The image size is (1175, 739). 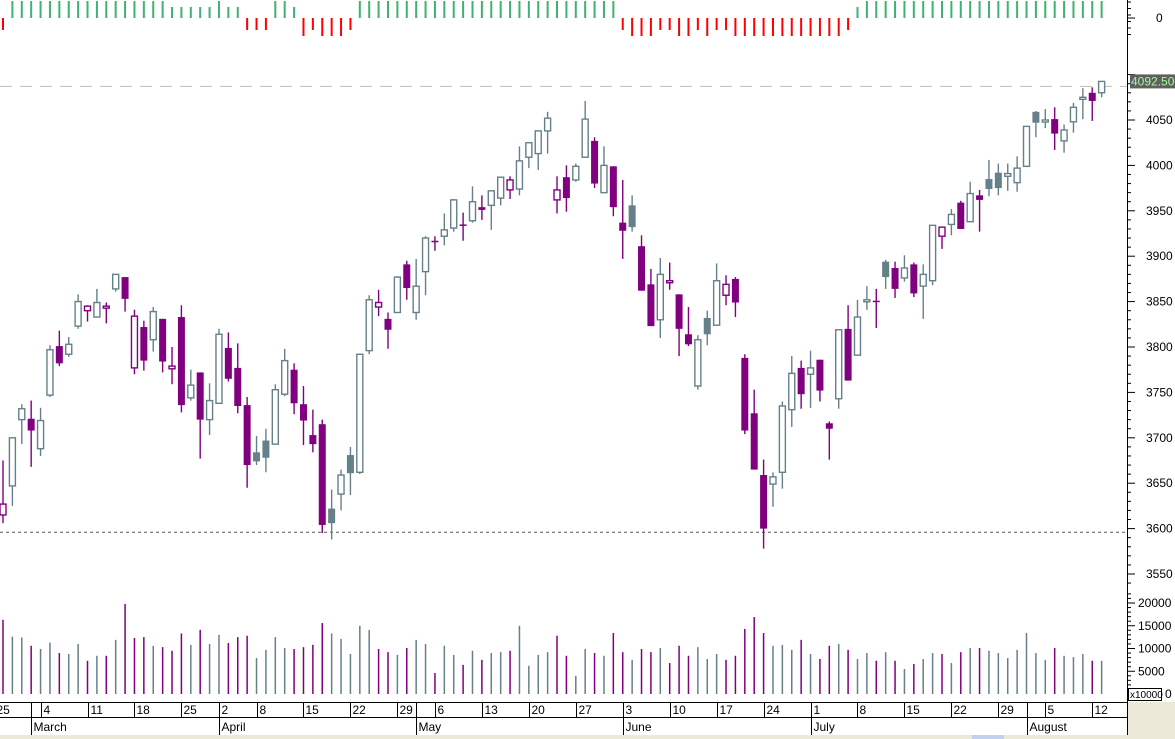 I want to click on day-label: 15, so click(x=313, y=710).